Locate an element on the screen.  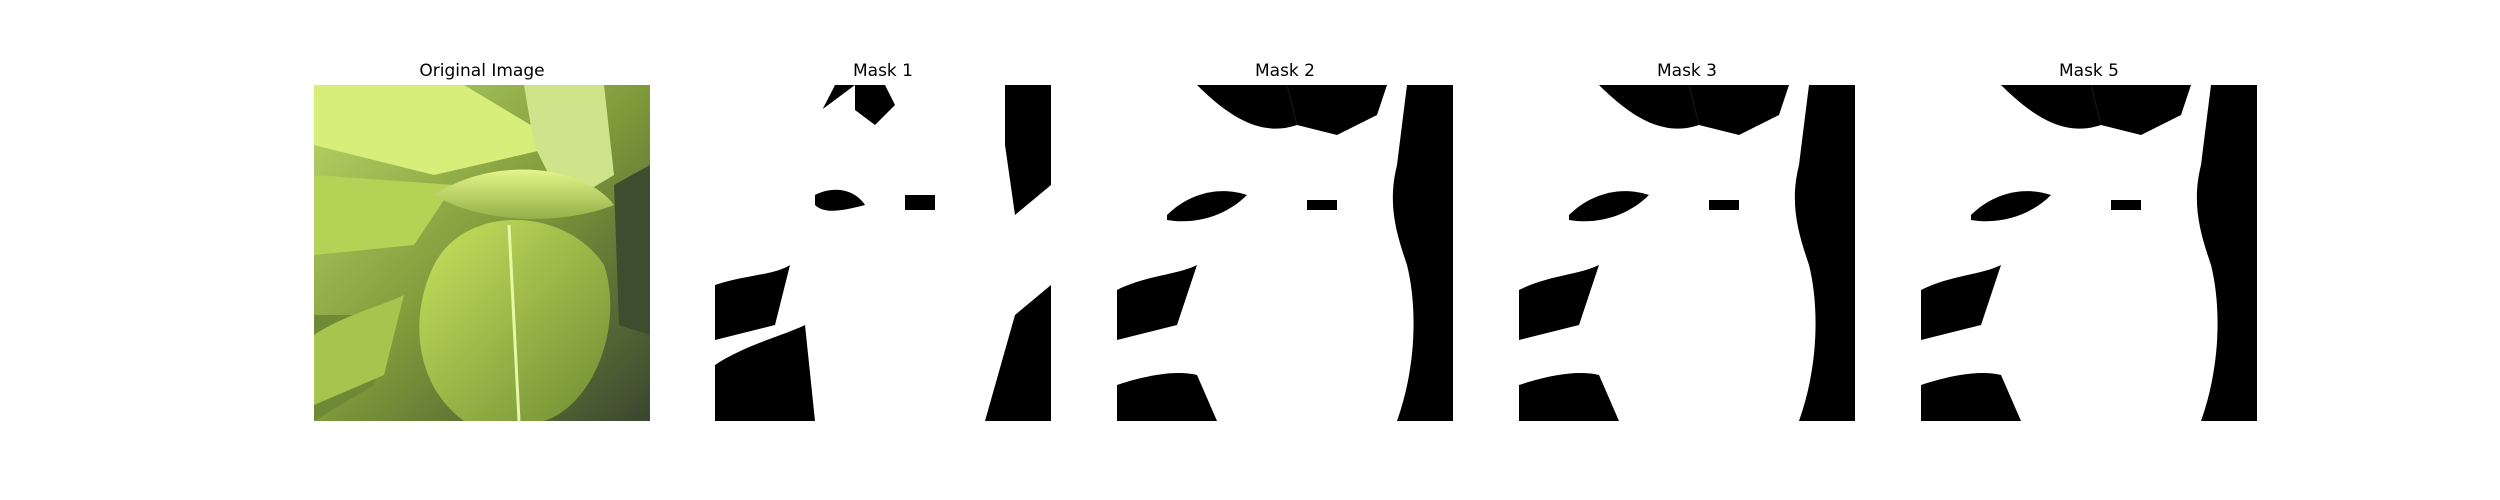
panel-title: Mask 2 is located at coordinates (1284, 71).